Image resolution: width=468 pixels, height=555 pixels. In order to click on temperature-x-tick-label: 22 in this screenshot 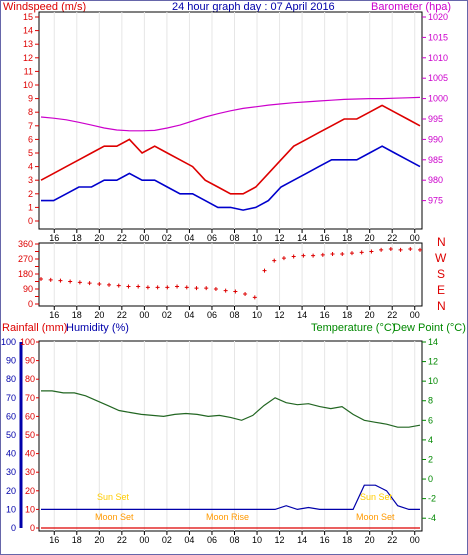, I will do `click(392, 540)`.